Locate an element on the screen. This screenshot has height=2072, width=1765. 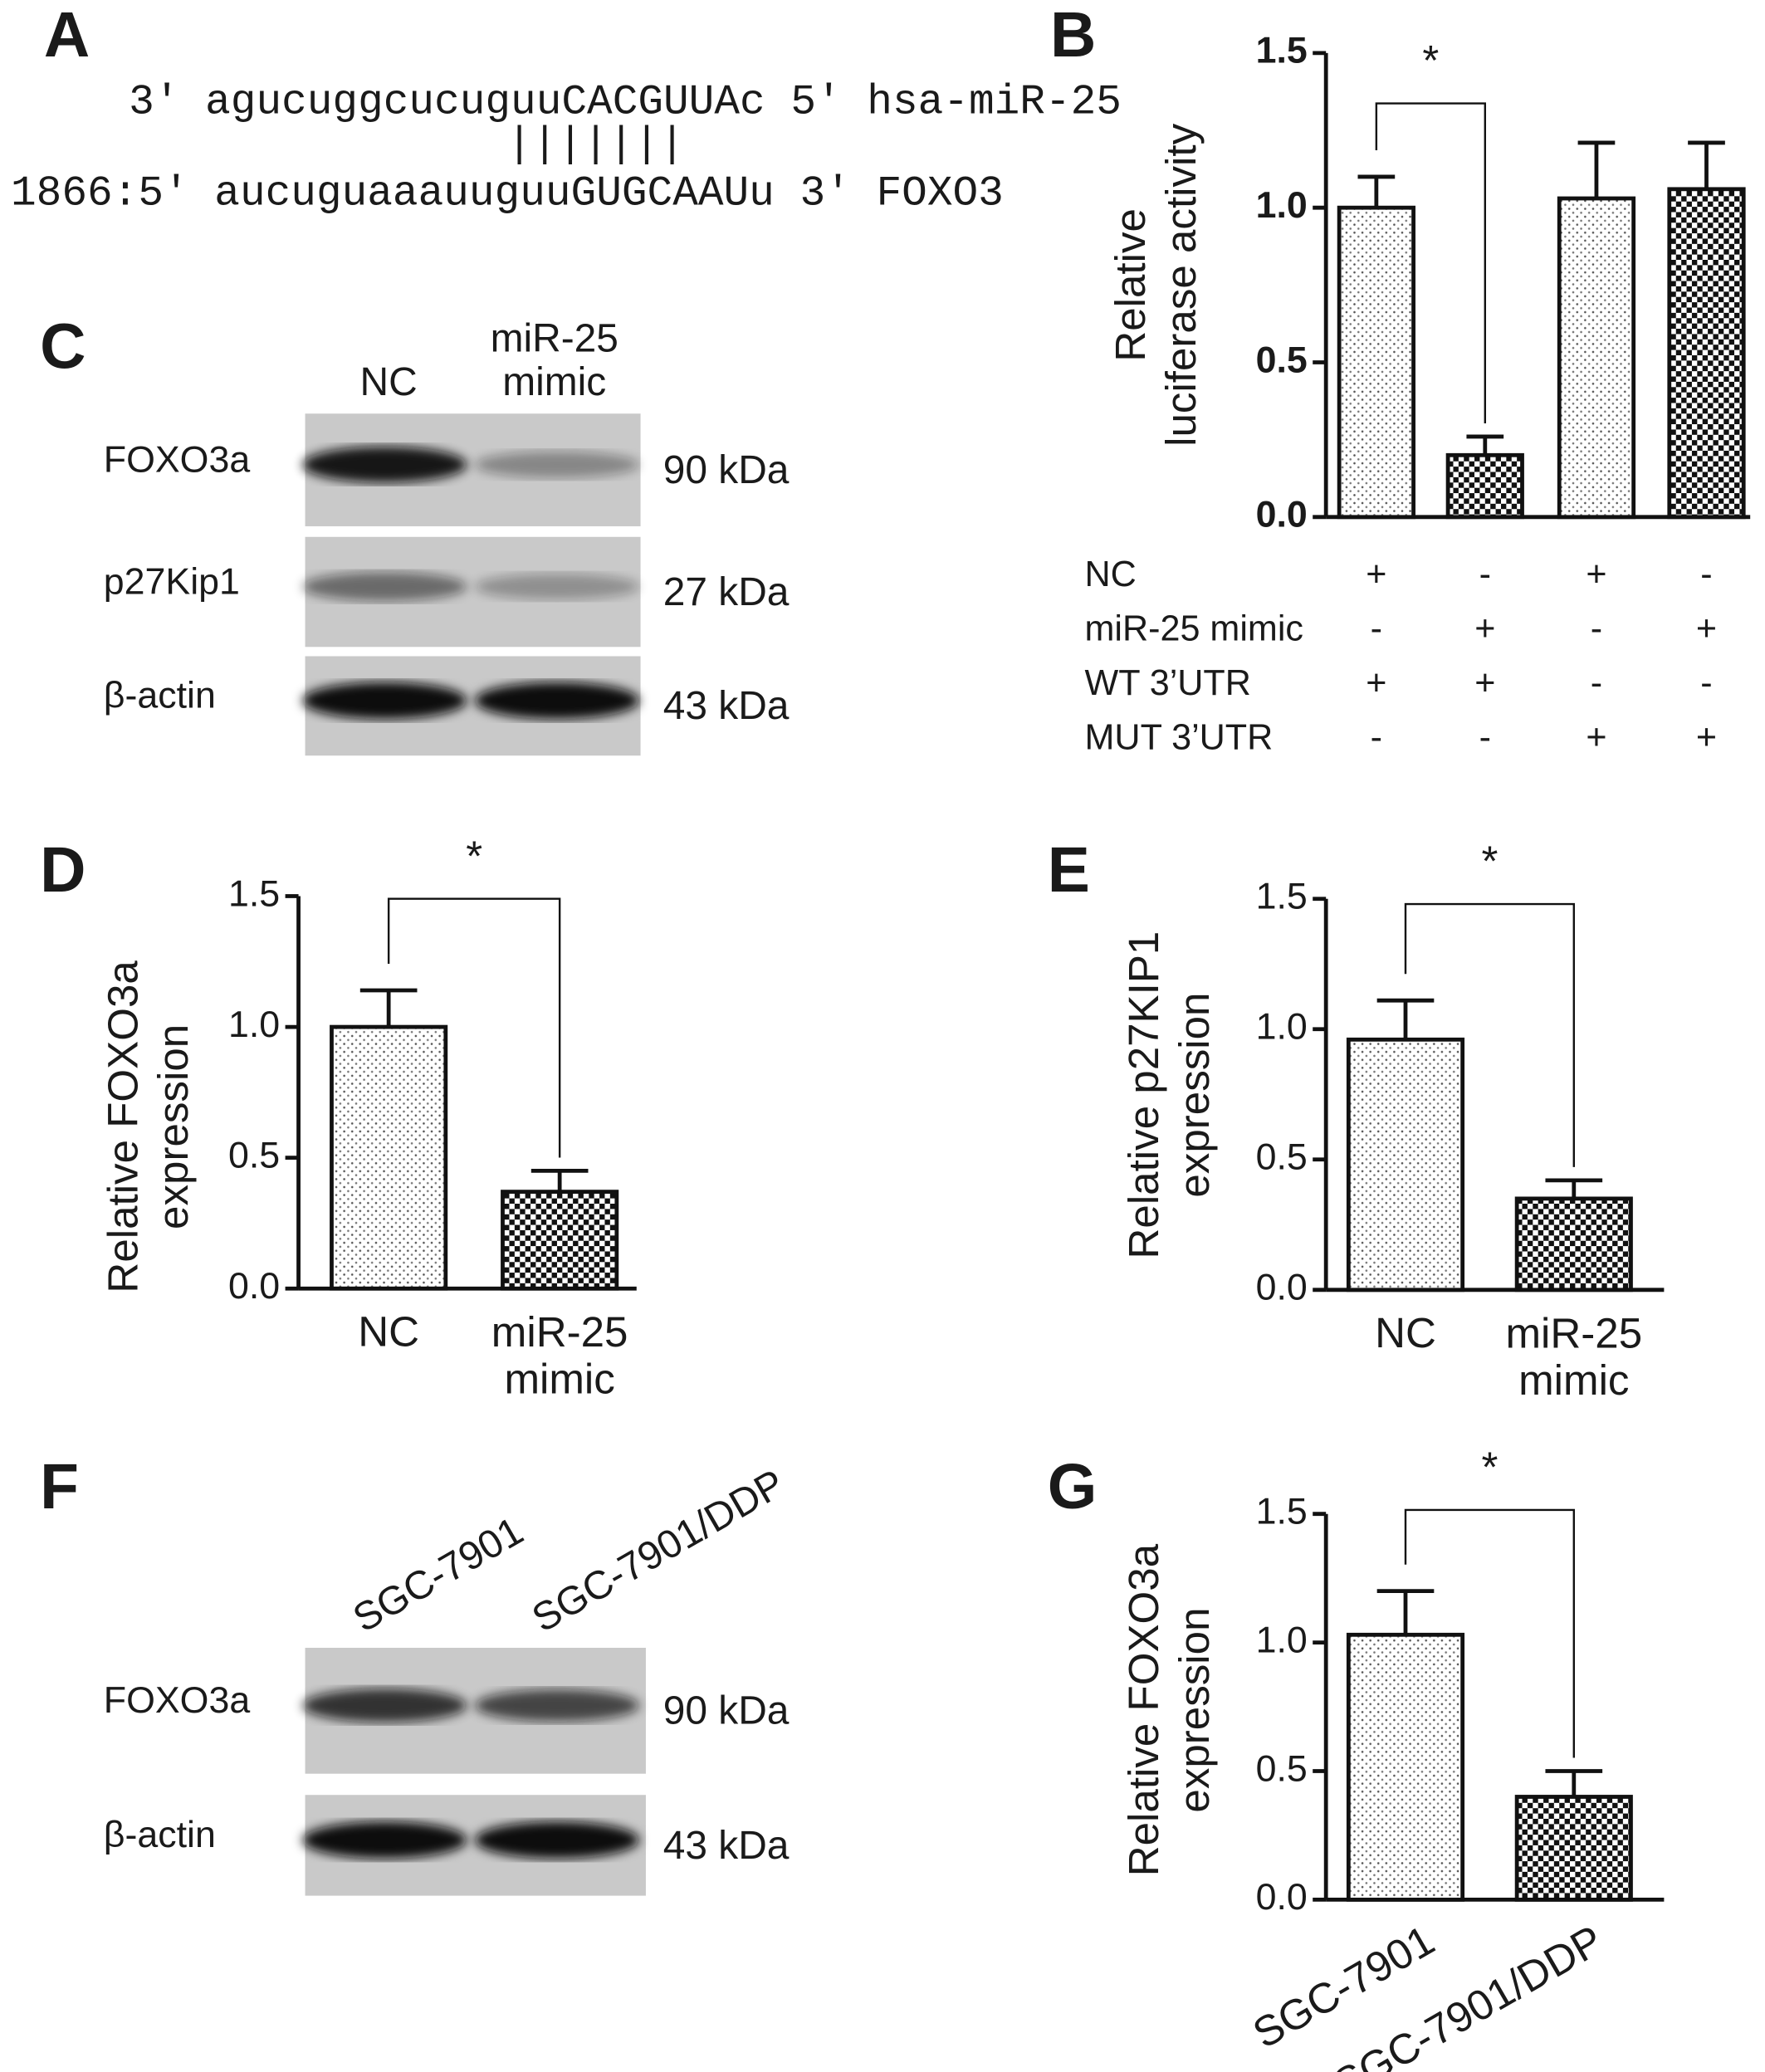
lane-label: NC is located at coordinates (389, 382).